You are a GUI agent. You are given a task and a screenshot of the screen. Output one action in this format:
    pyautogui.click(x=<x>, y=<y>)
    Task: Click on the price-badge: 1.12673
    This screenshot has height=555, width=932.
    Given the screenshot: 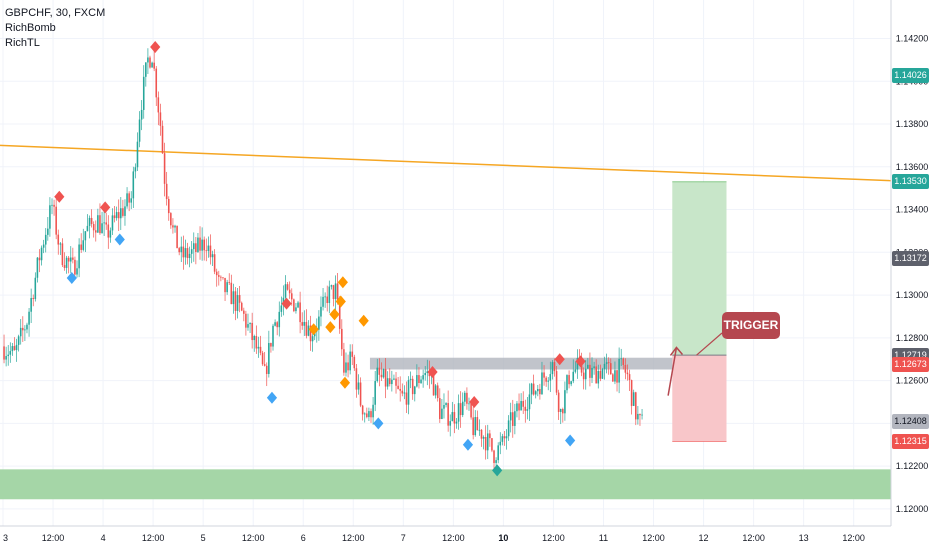 What is the action you would take?
    pyautogui.click(x=910, y=365)
    